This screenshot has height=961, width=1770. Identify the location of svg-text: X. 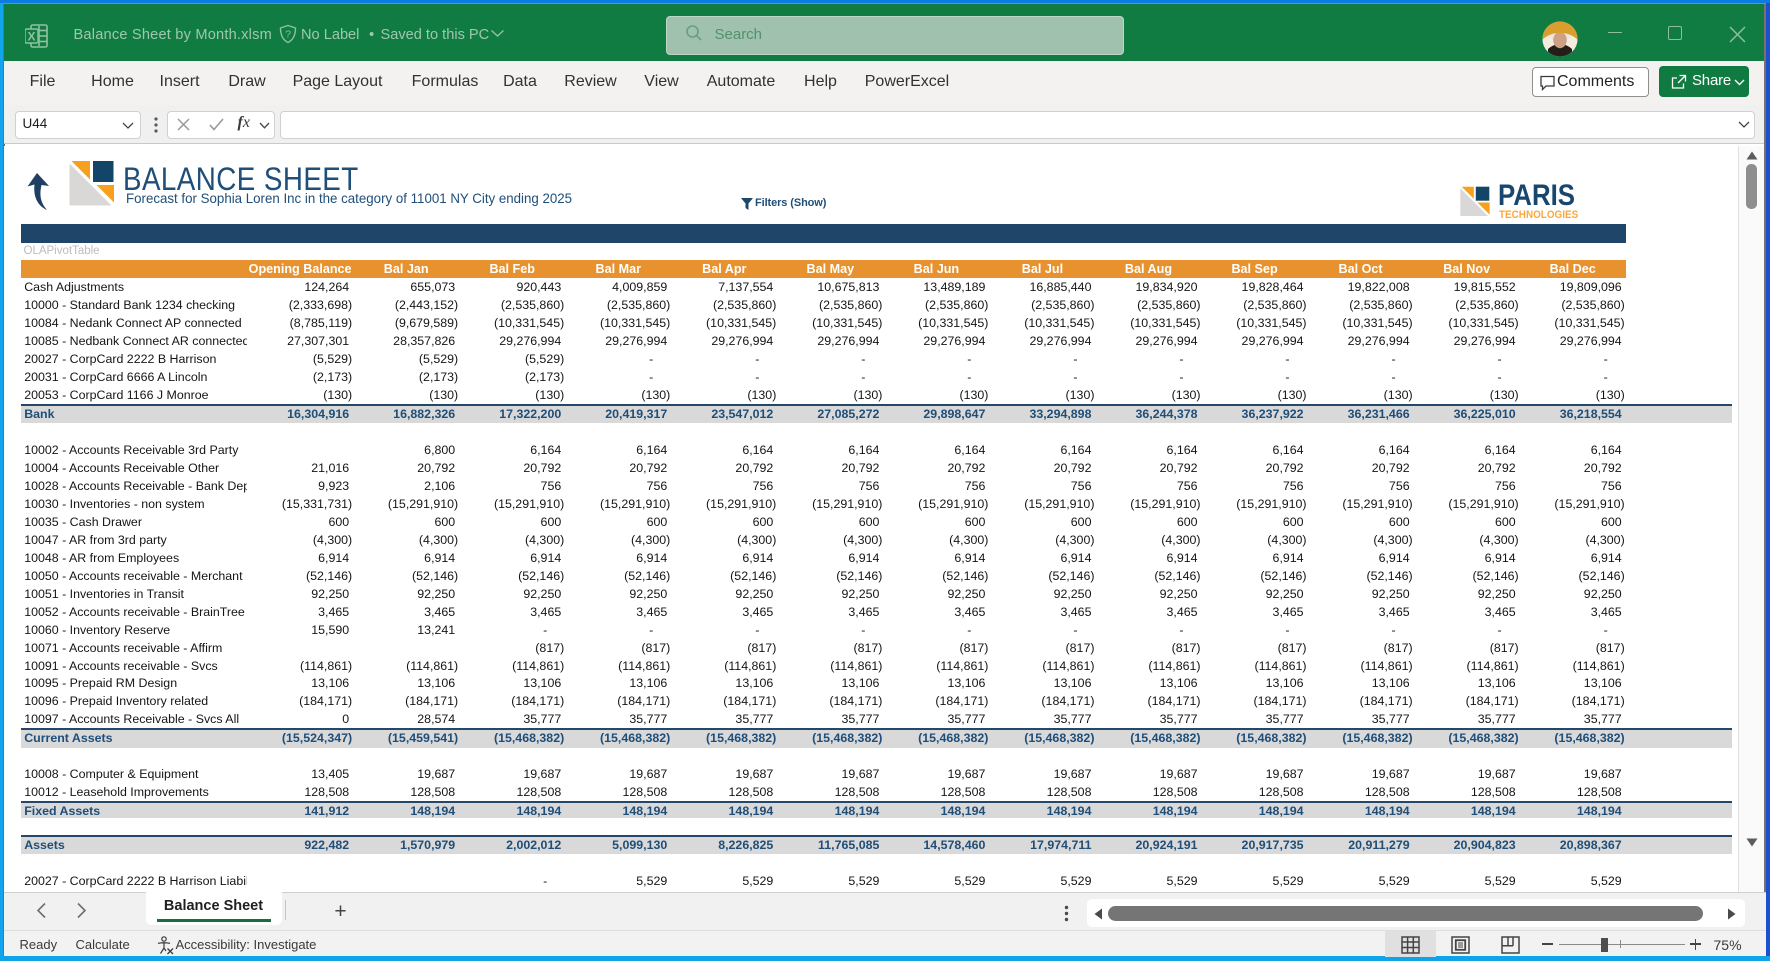
(31, 36).